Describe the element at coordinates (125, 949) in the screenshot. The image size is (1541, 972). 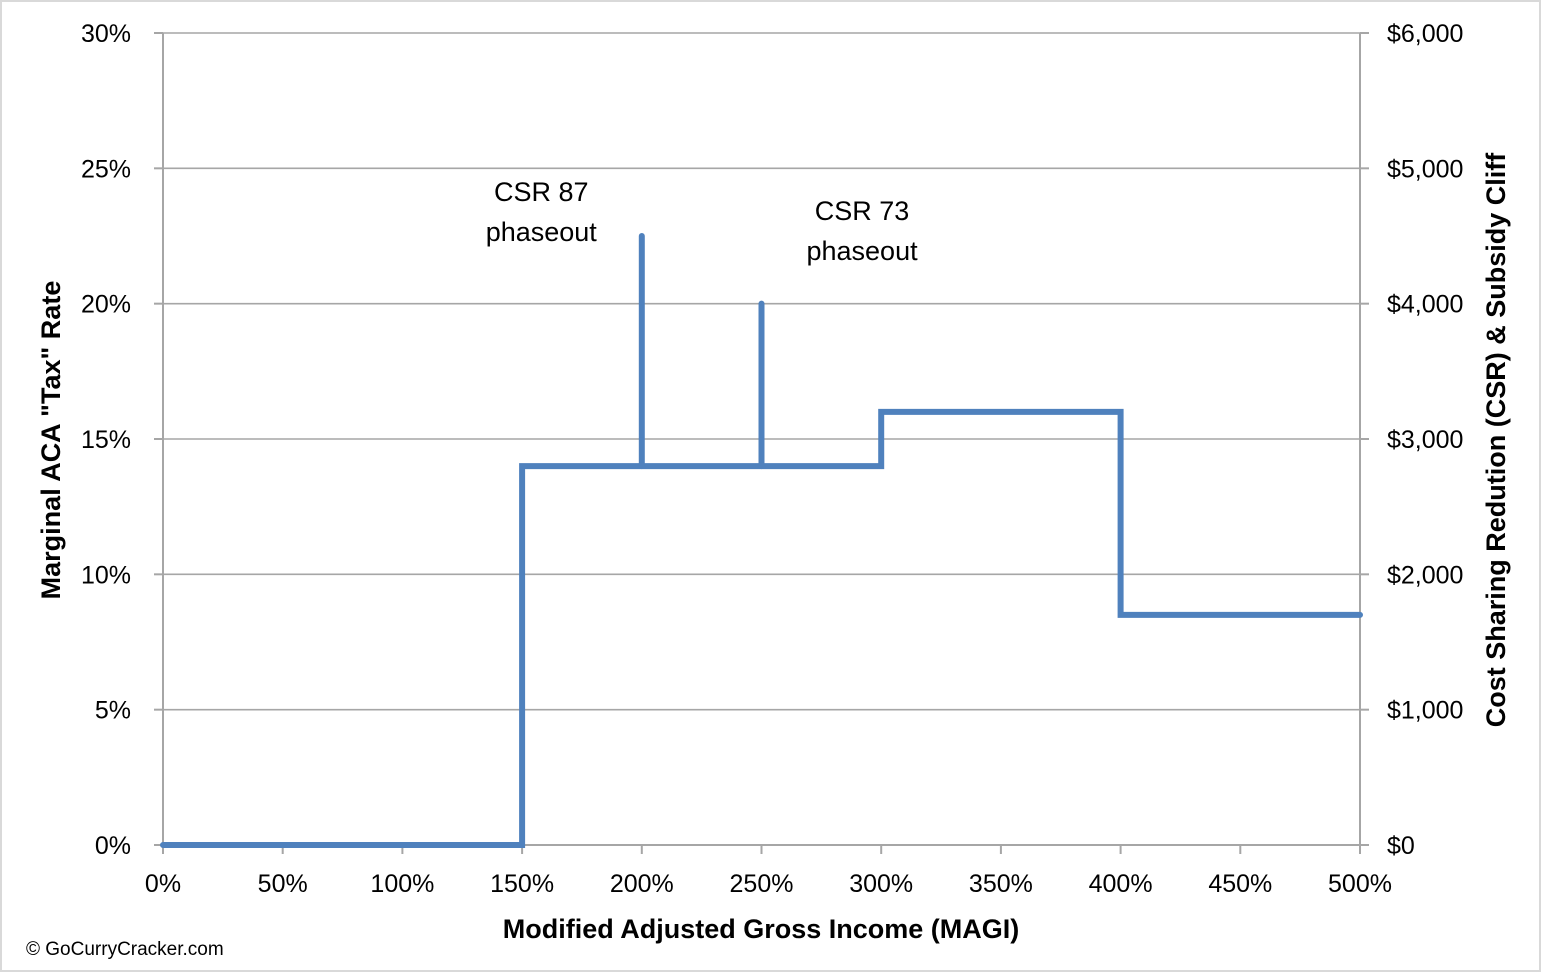
I see `copyright-text: © GoCurryCracker.com` at that location.